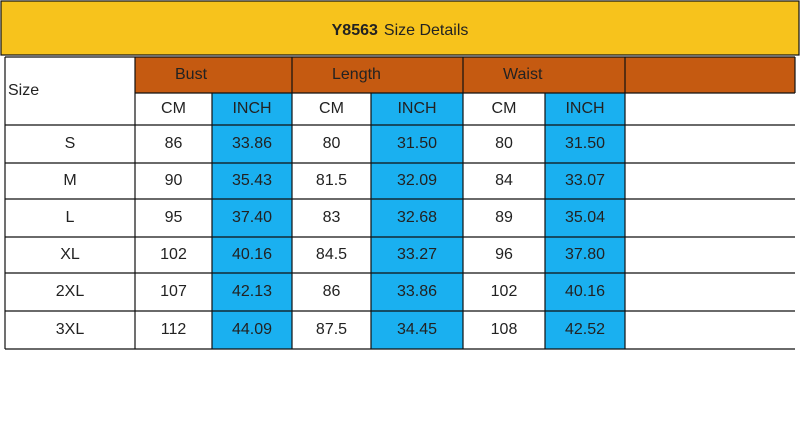 Image resolution: width=800 pixels, height=447 pixels. I want to click on title: Y8563 Size Details, so click(400, 30).